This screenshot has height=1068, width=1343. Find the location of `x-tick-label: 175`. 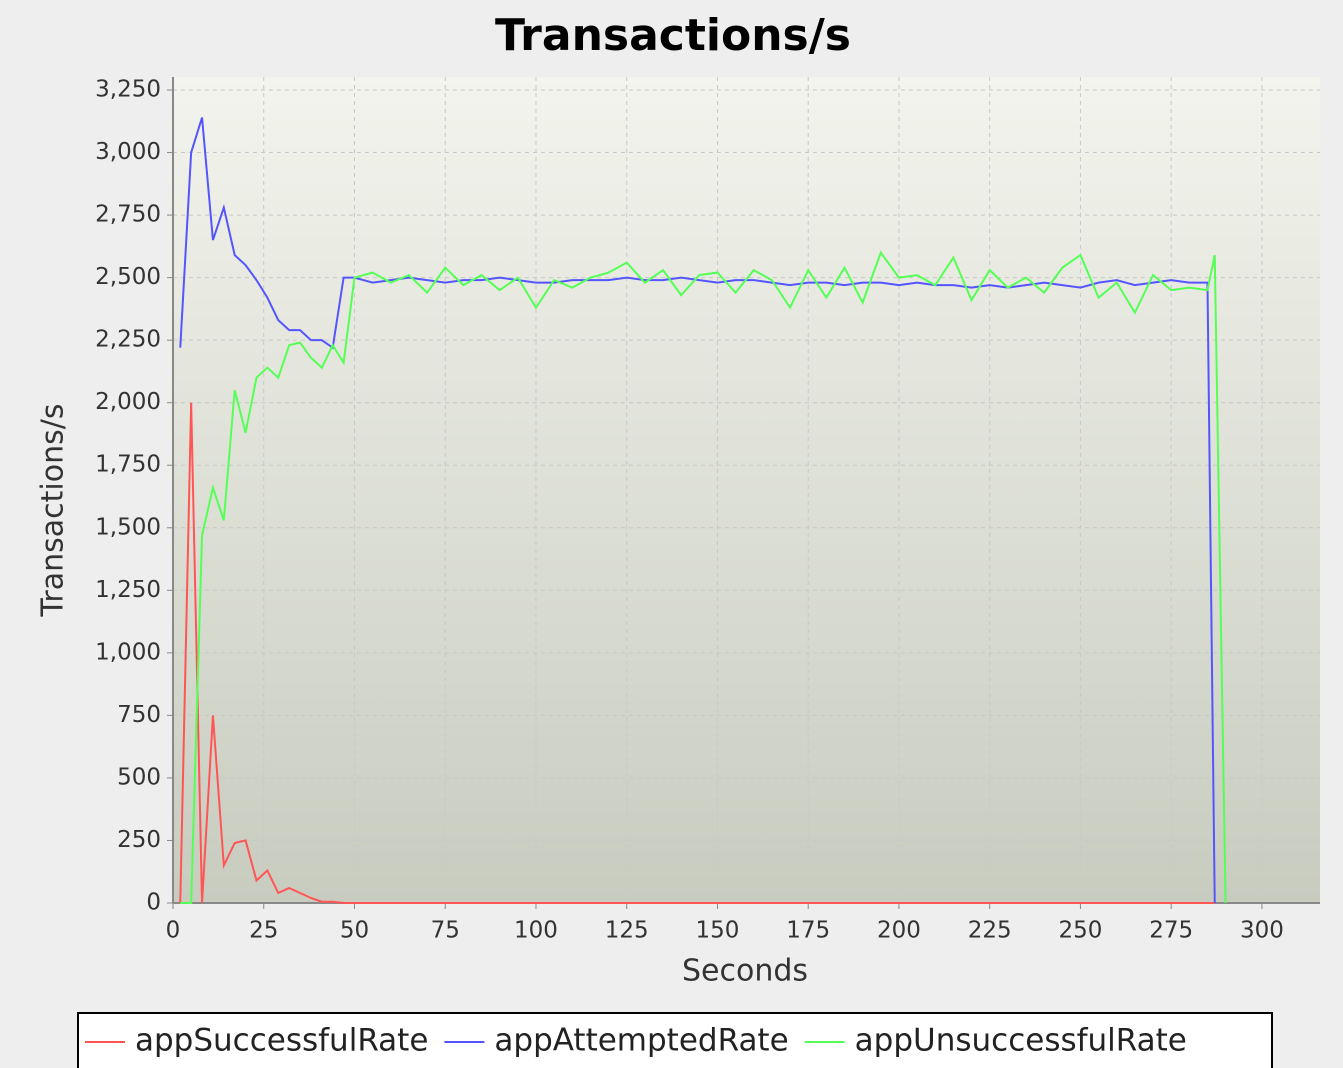

x-tick-label: 175 is located at coordinates (808, 931).